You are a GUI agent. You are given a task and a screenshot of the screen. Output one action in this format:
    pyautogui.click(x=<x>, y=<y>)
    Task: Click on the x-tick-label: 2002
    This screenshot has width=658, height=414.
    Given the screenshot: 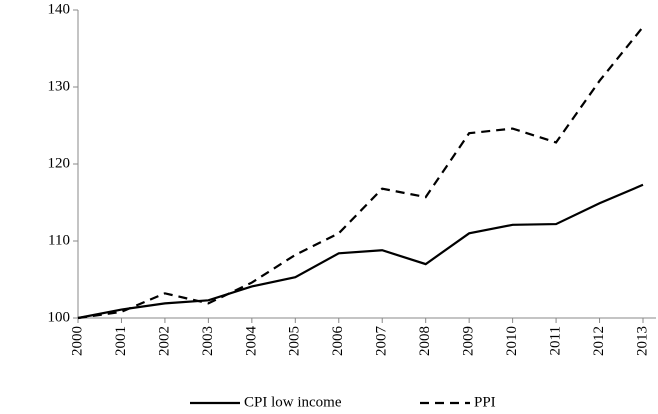 What is the action you would take?
    pyautogui.click(x=164, y=341)
    